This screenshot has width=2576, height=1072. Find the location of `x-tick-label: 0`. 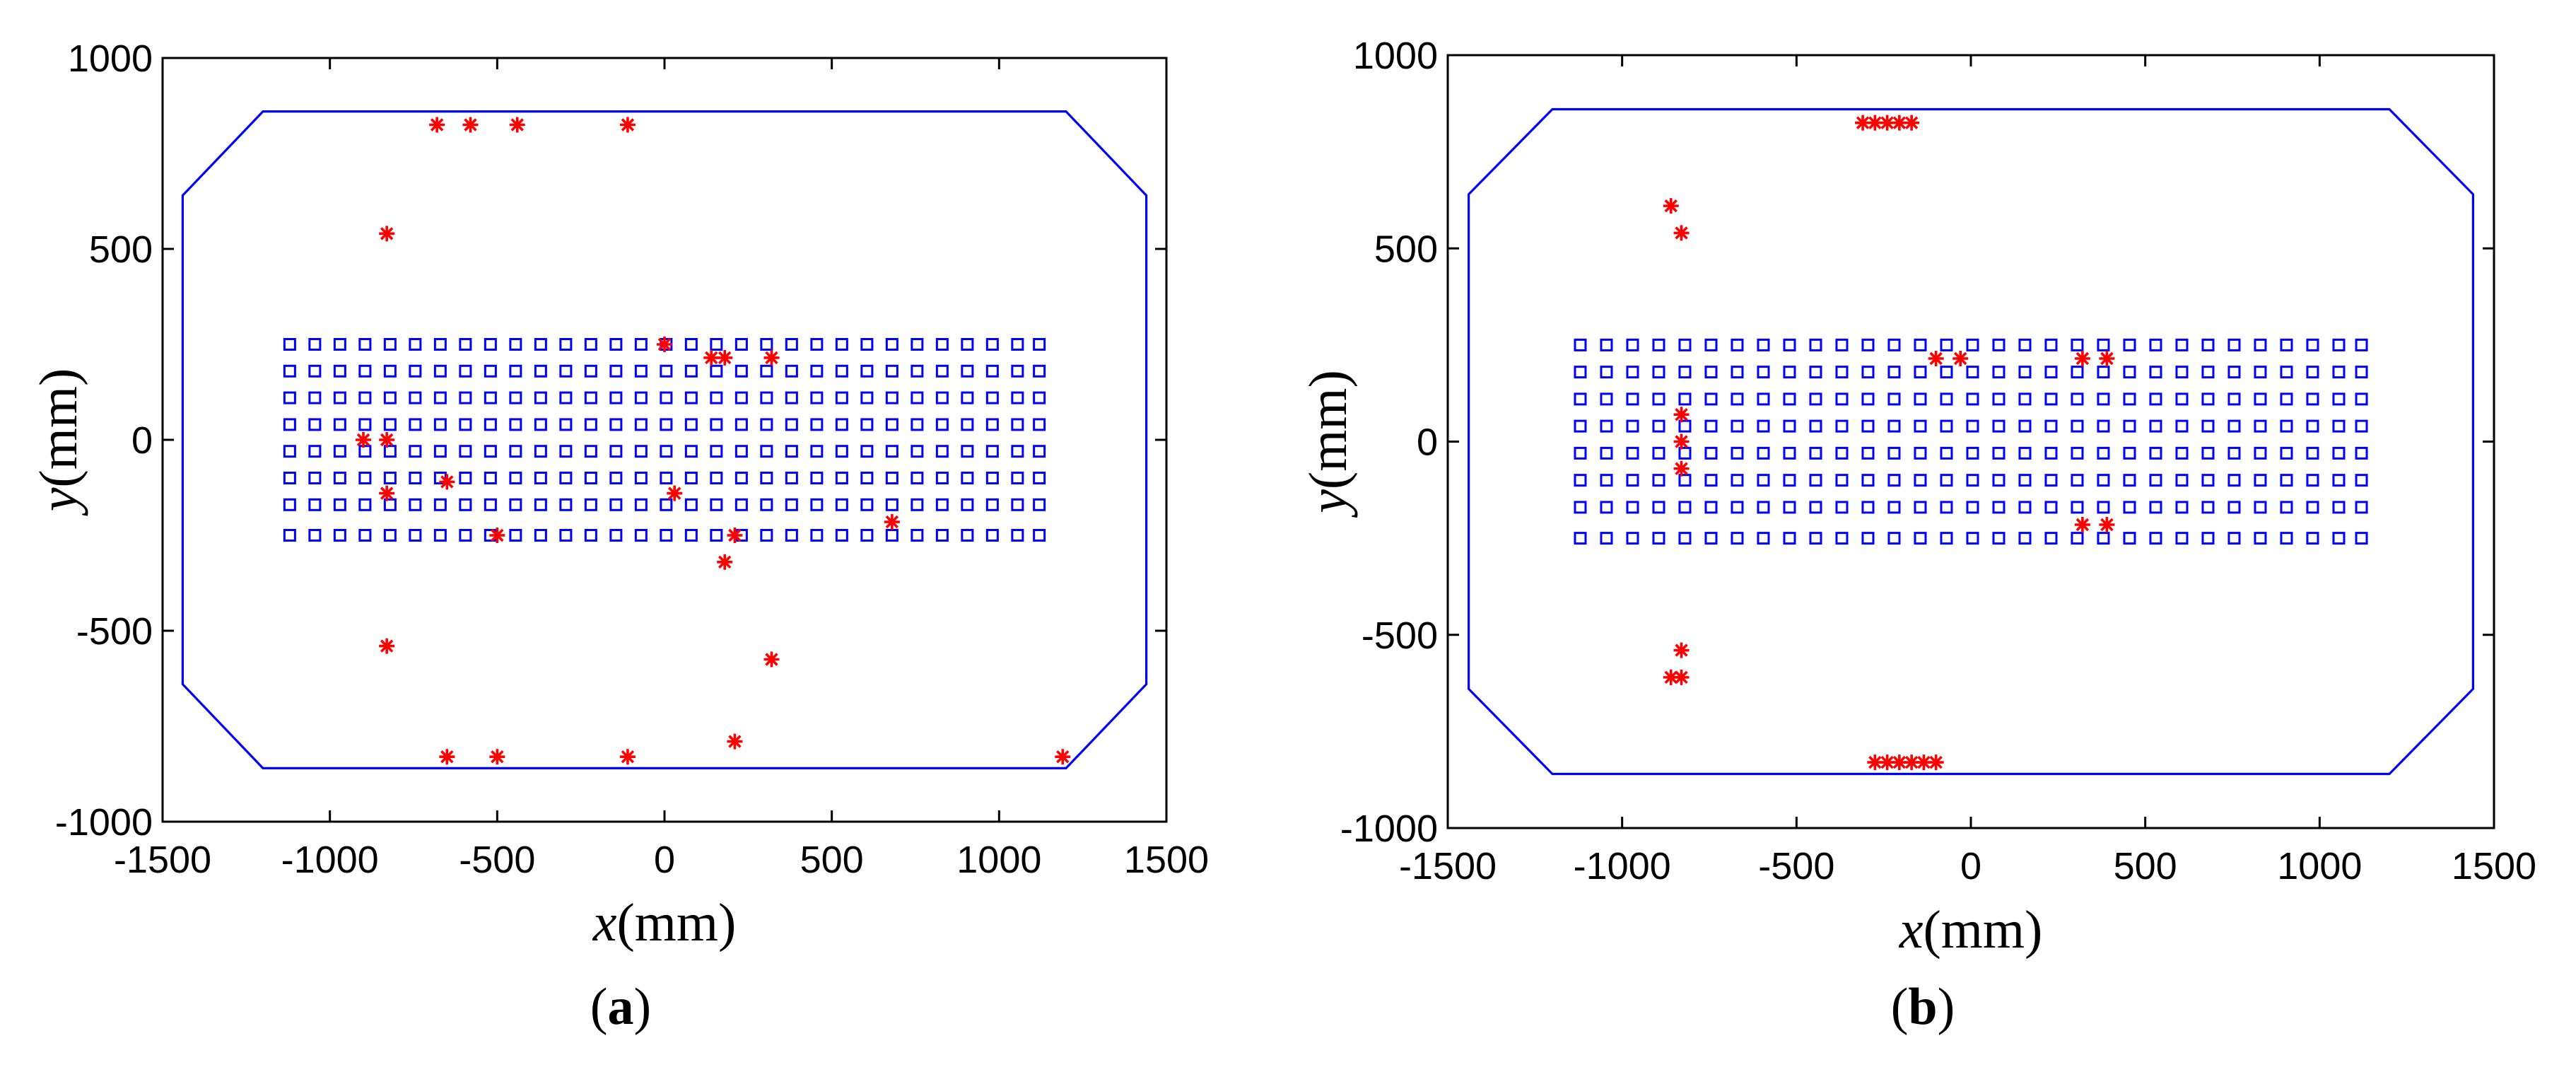

x-tick-label: 0 is located at coordinates (664, 860).